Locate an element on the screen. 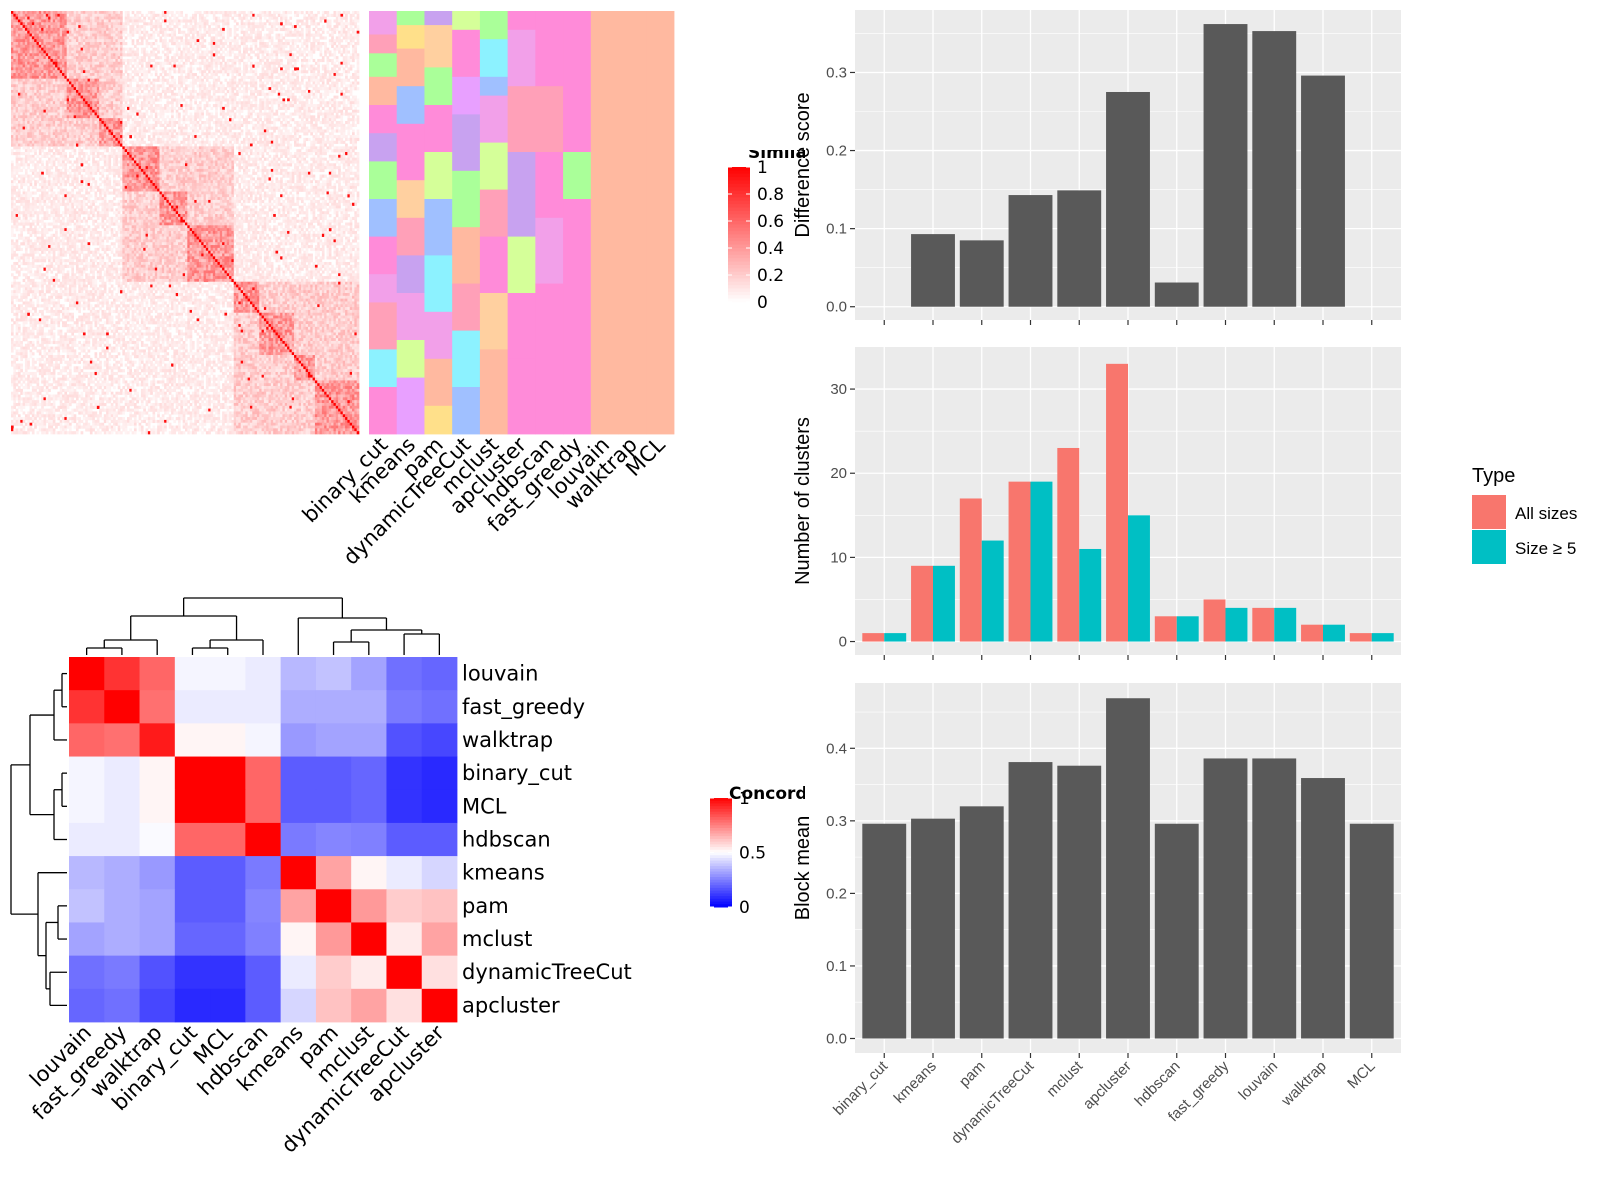 The height and width of the screenshot is (1200, 1600). similarity-legend-tick: 1 is located at coordinates (762, 168).